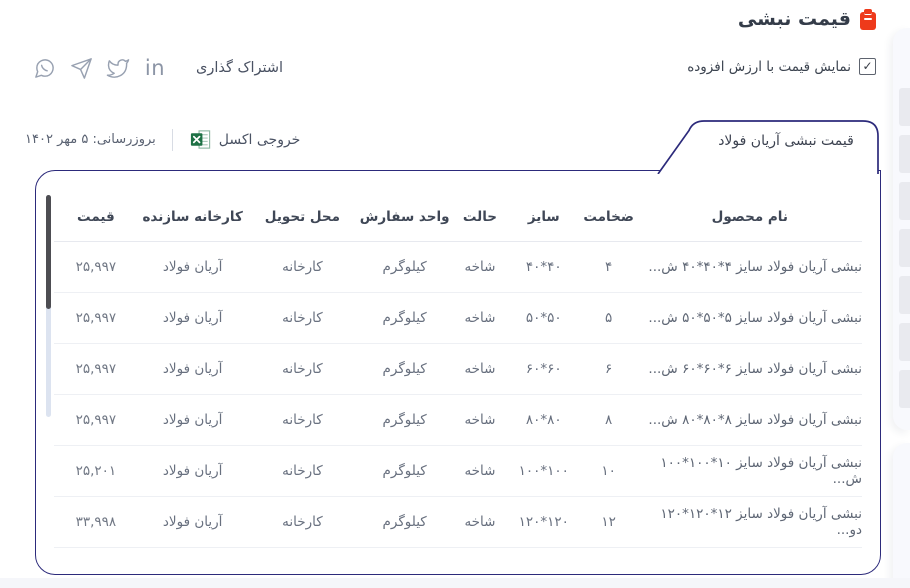  Describe the element at coordinates (543, 471) in the screenshot. I see `cell-size: ۱۰۰*۱۰۰` at that location.